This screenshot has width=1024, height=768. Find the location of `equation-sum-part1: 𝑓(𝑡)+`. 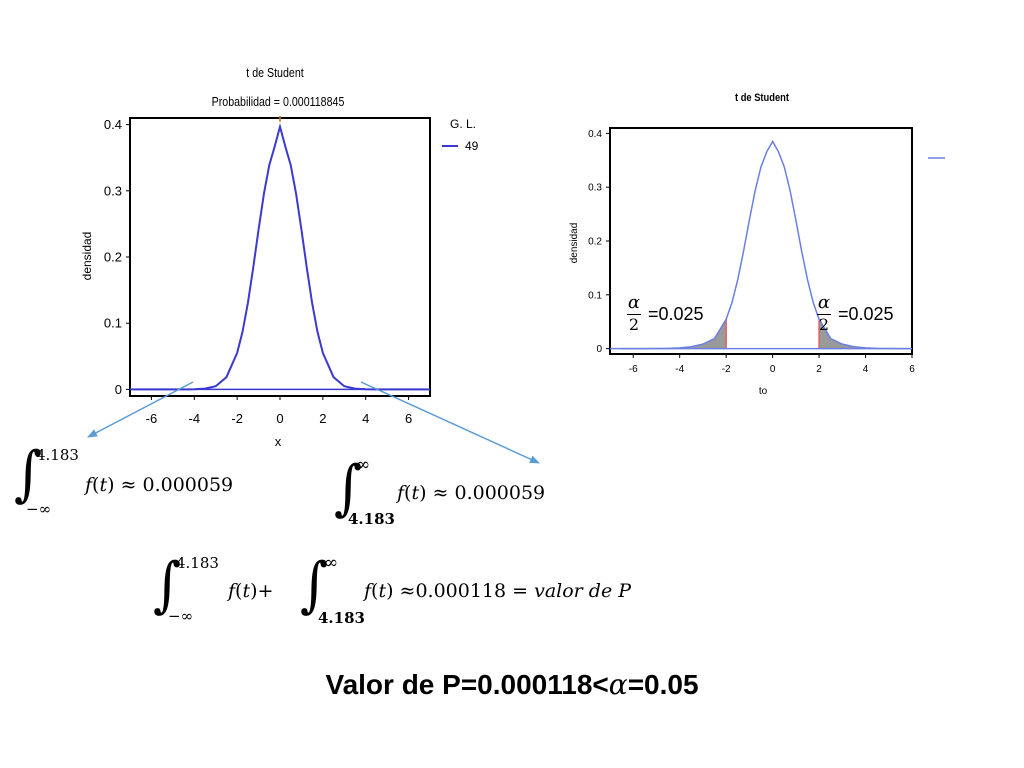

equation-sum-part1: 𝑓(𝑡)+ is located at coordinates (251, 591).